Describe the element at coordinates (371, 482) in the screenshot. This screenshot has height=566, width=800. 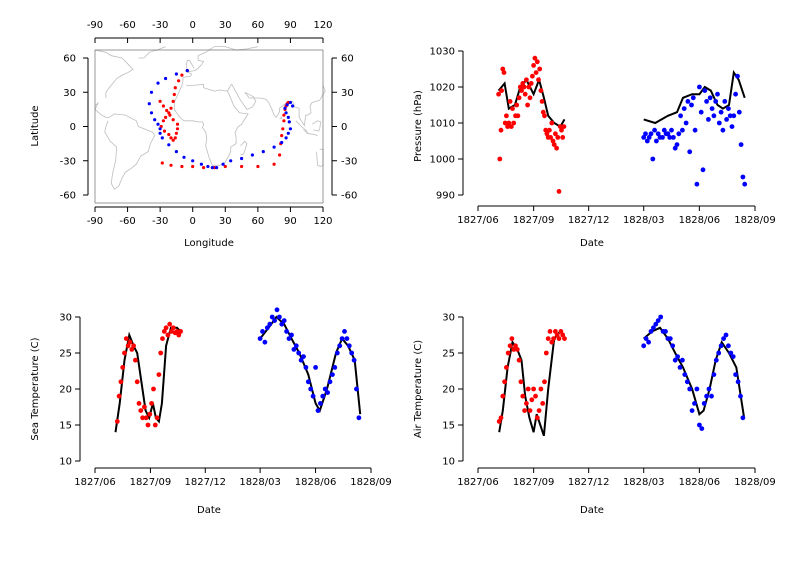
I see `x-tick-label: 1828/09` at that location.